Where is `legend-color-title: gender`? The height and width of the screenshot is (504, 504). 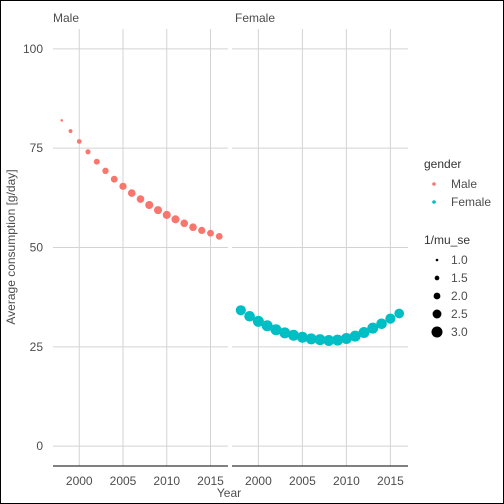 legend-color-title: gender is located at coordinates (442, 164).